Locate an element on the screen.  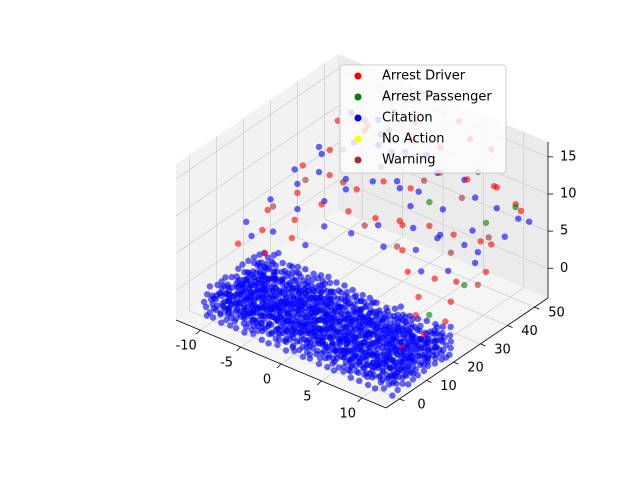
z-tick-label: 0 is located at coordinates (564, 268).